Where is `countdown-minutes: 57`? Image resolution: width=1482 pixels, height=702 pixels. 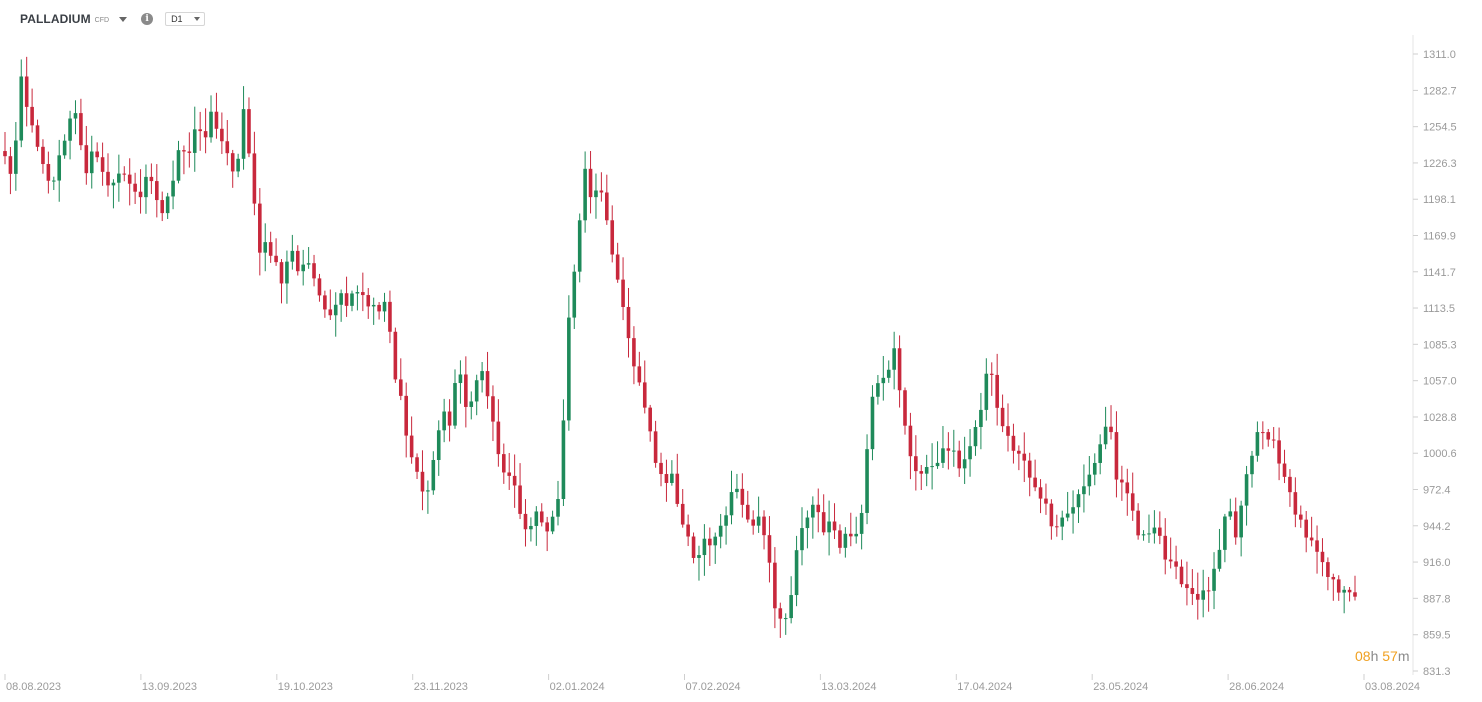
countdown-minutes: 57 is located at coordinates (1390, 656).